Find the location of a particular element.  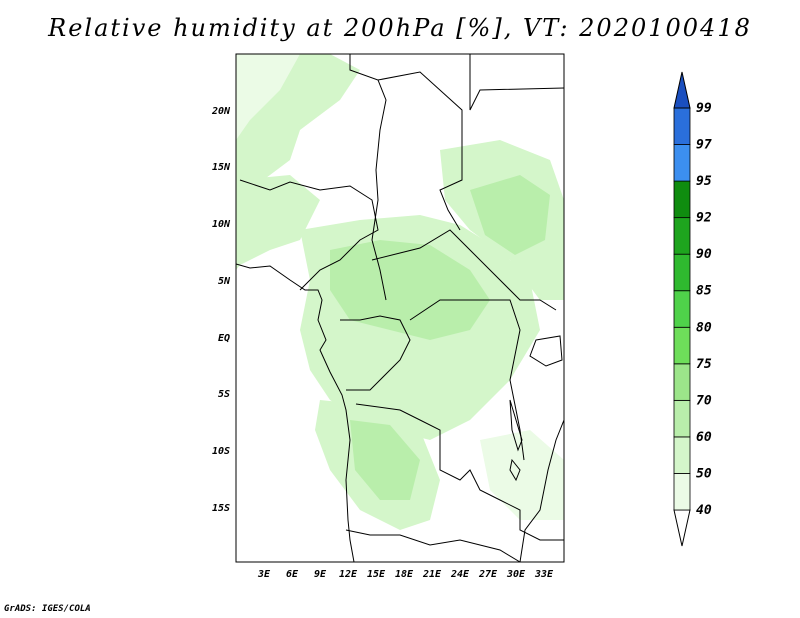

colorbar-label: 95 is located at coordinates (704, 181).